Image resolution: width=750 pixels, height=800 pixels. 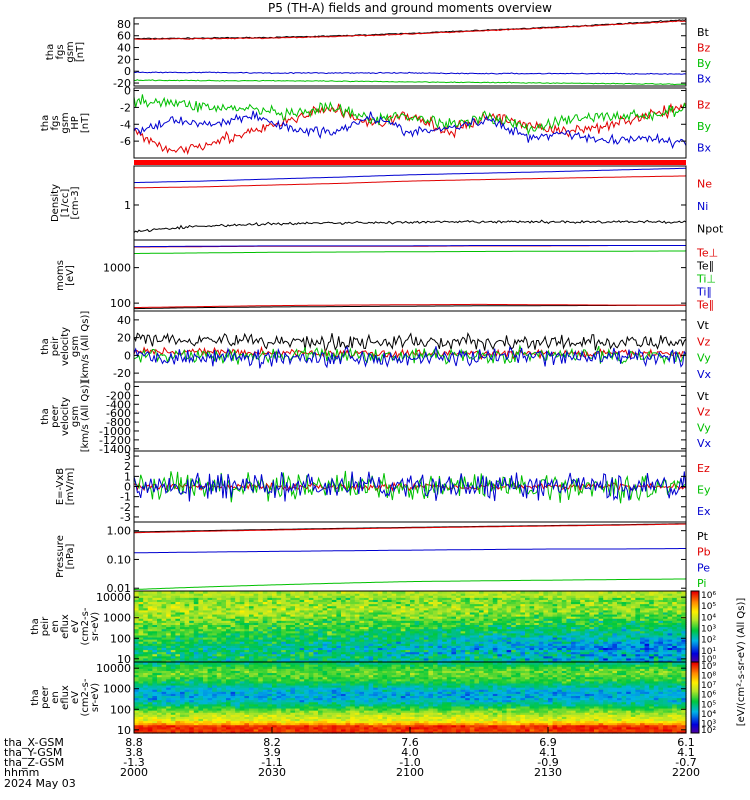 What do you see at coordinates (120, 709) in the screenshot?
I see `ytick-label-peer_en-1: 100` at bounding box center [120, 709].